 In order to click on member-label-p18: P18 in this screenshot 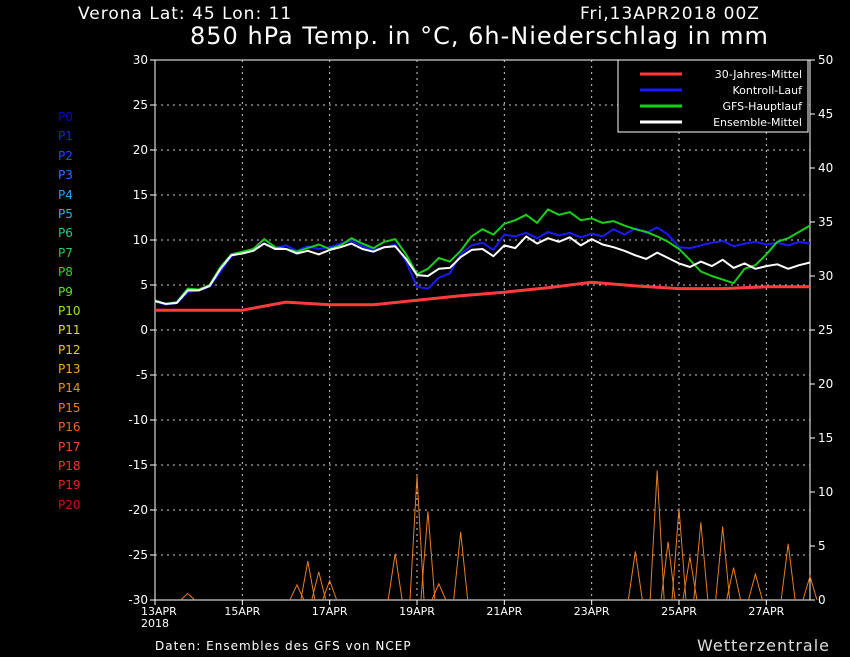, I will do `click(69, 466)`.